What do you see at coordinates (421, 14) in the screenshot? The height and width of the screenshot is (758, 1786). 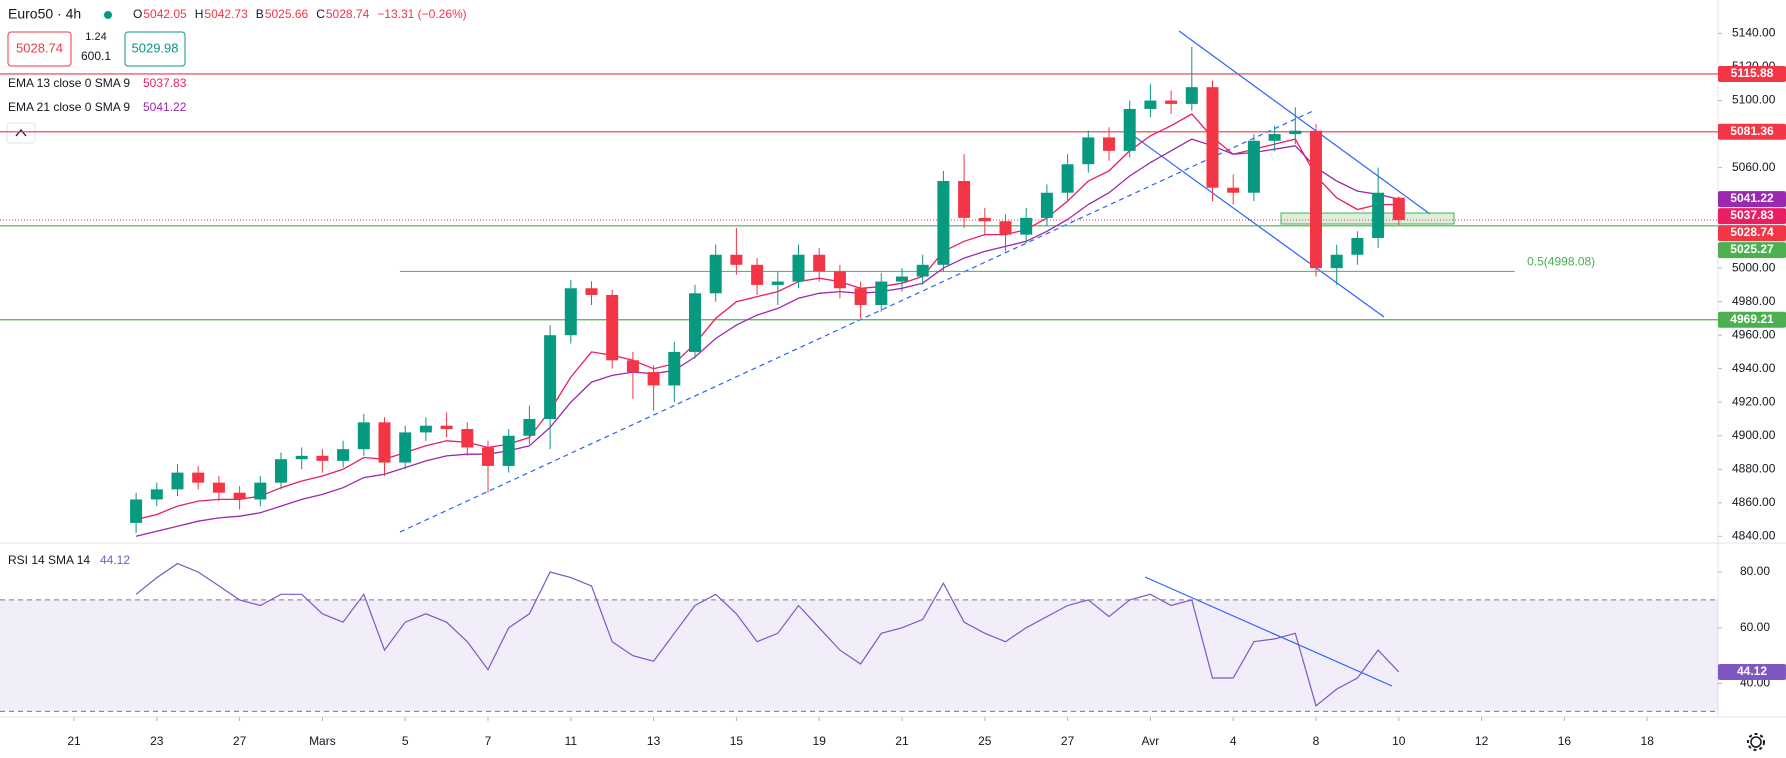 I see `change: −13.31 (−0.26%)` at bounding box center [421, 14].